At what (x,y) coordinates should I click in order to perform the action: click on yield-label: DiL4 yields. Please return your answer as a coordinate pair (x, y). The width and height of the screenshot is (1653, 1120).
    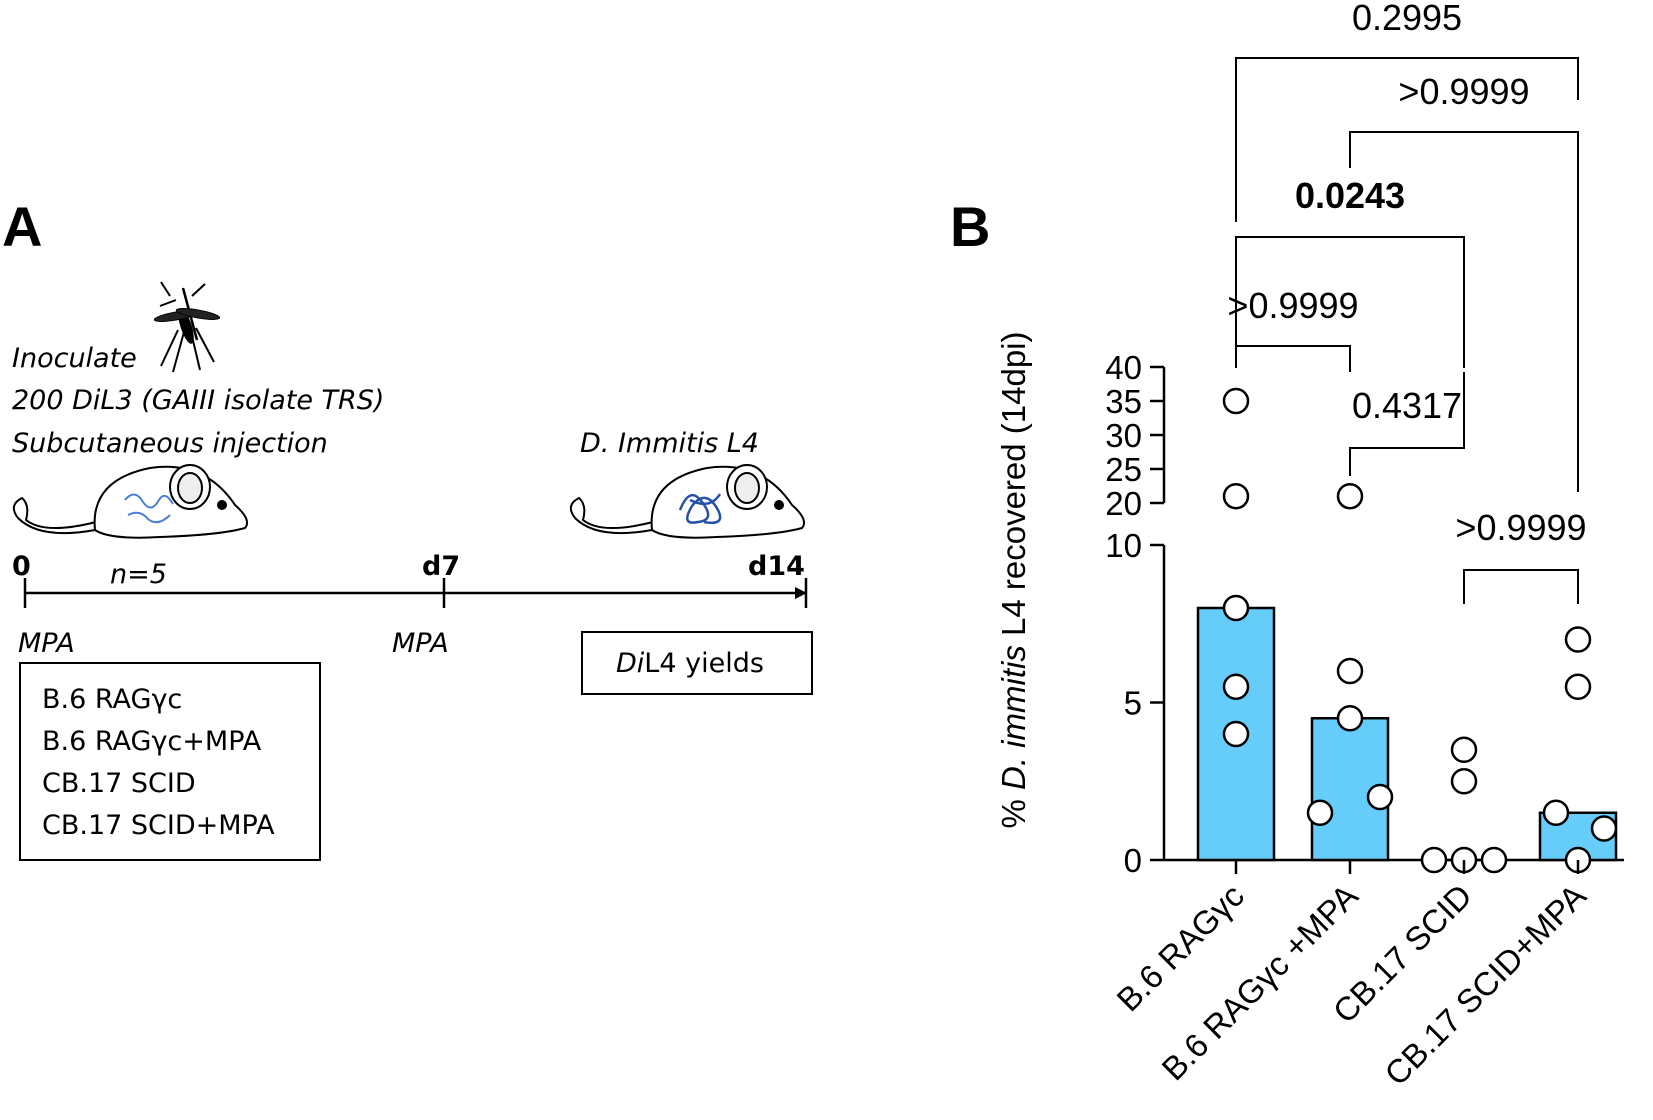
    Looking at the image, I should click on (690, 663).